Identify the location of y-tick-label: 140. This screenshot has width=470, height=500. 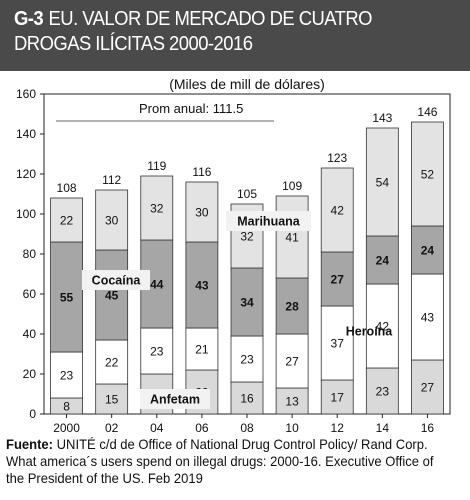
(26, 134).